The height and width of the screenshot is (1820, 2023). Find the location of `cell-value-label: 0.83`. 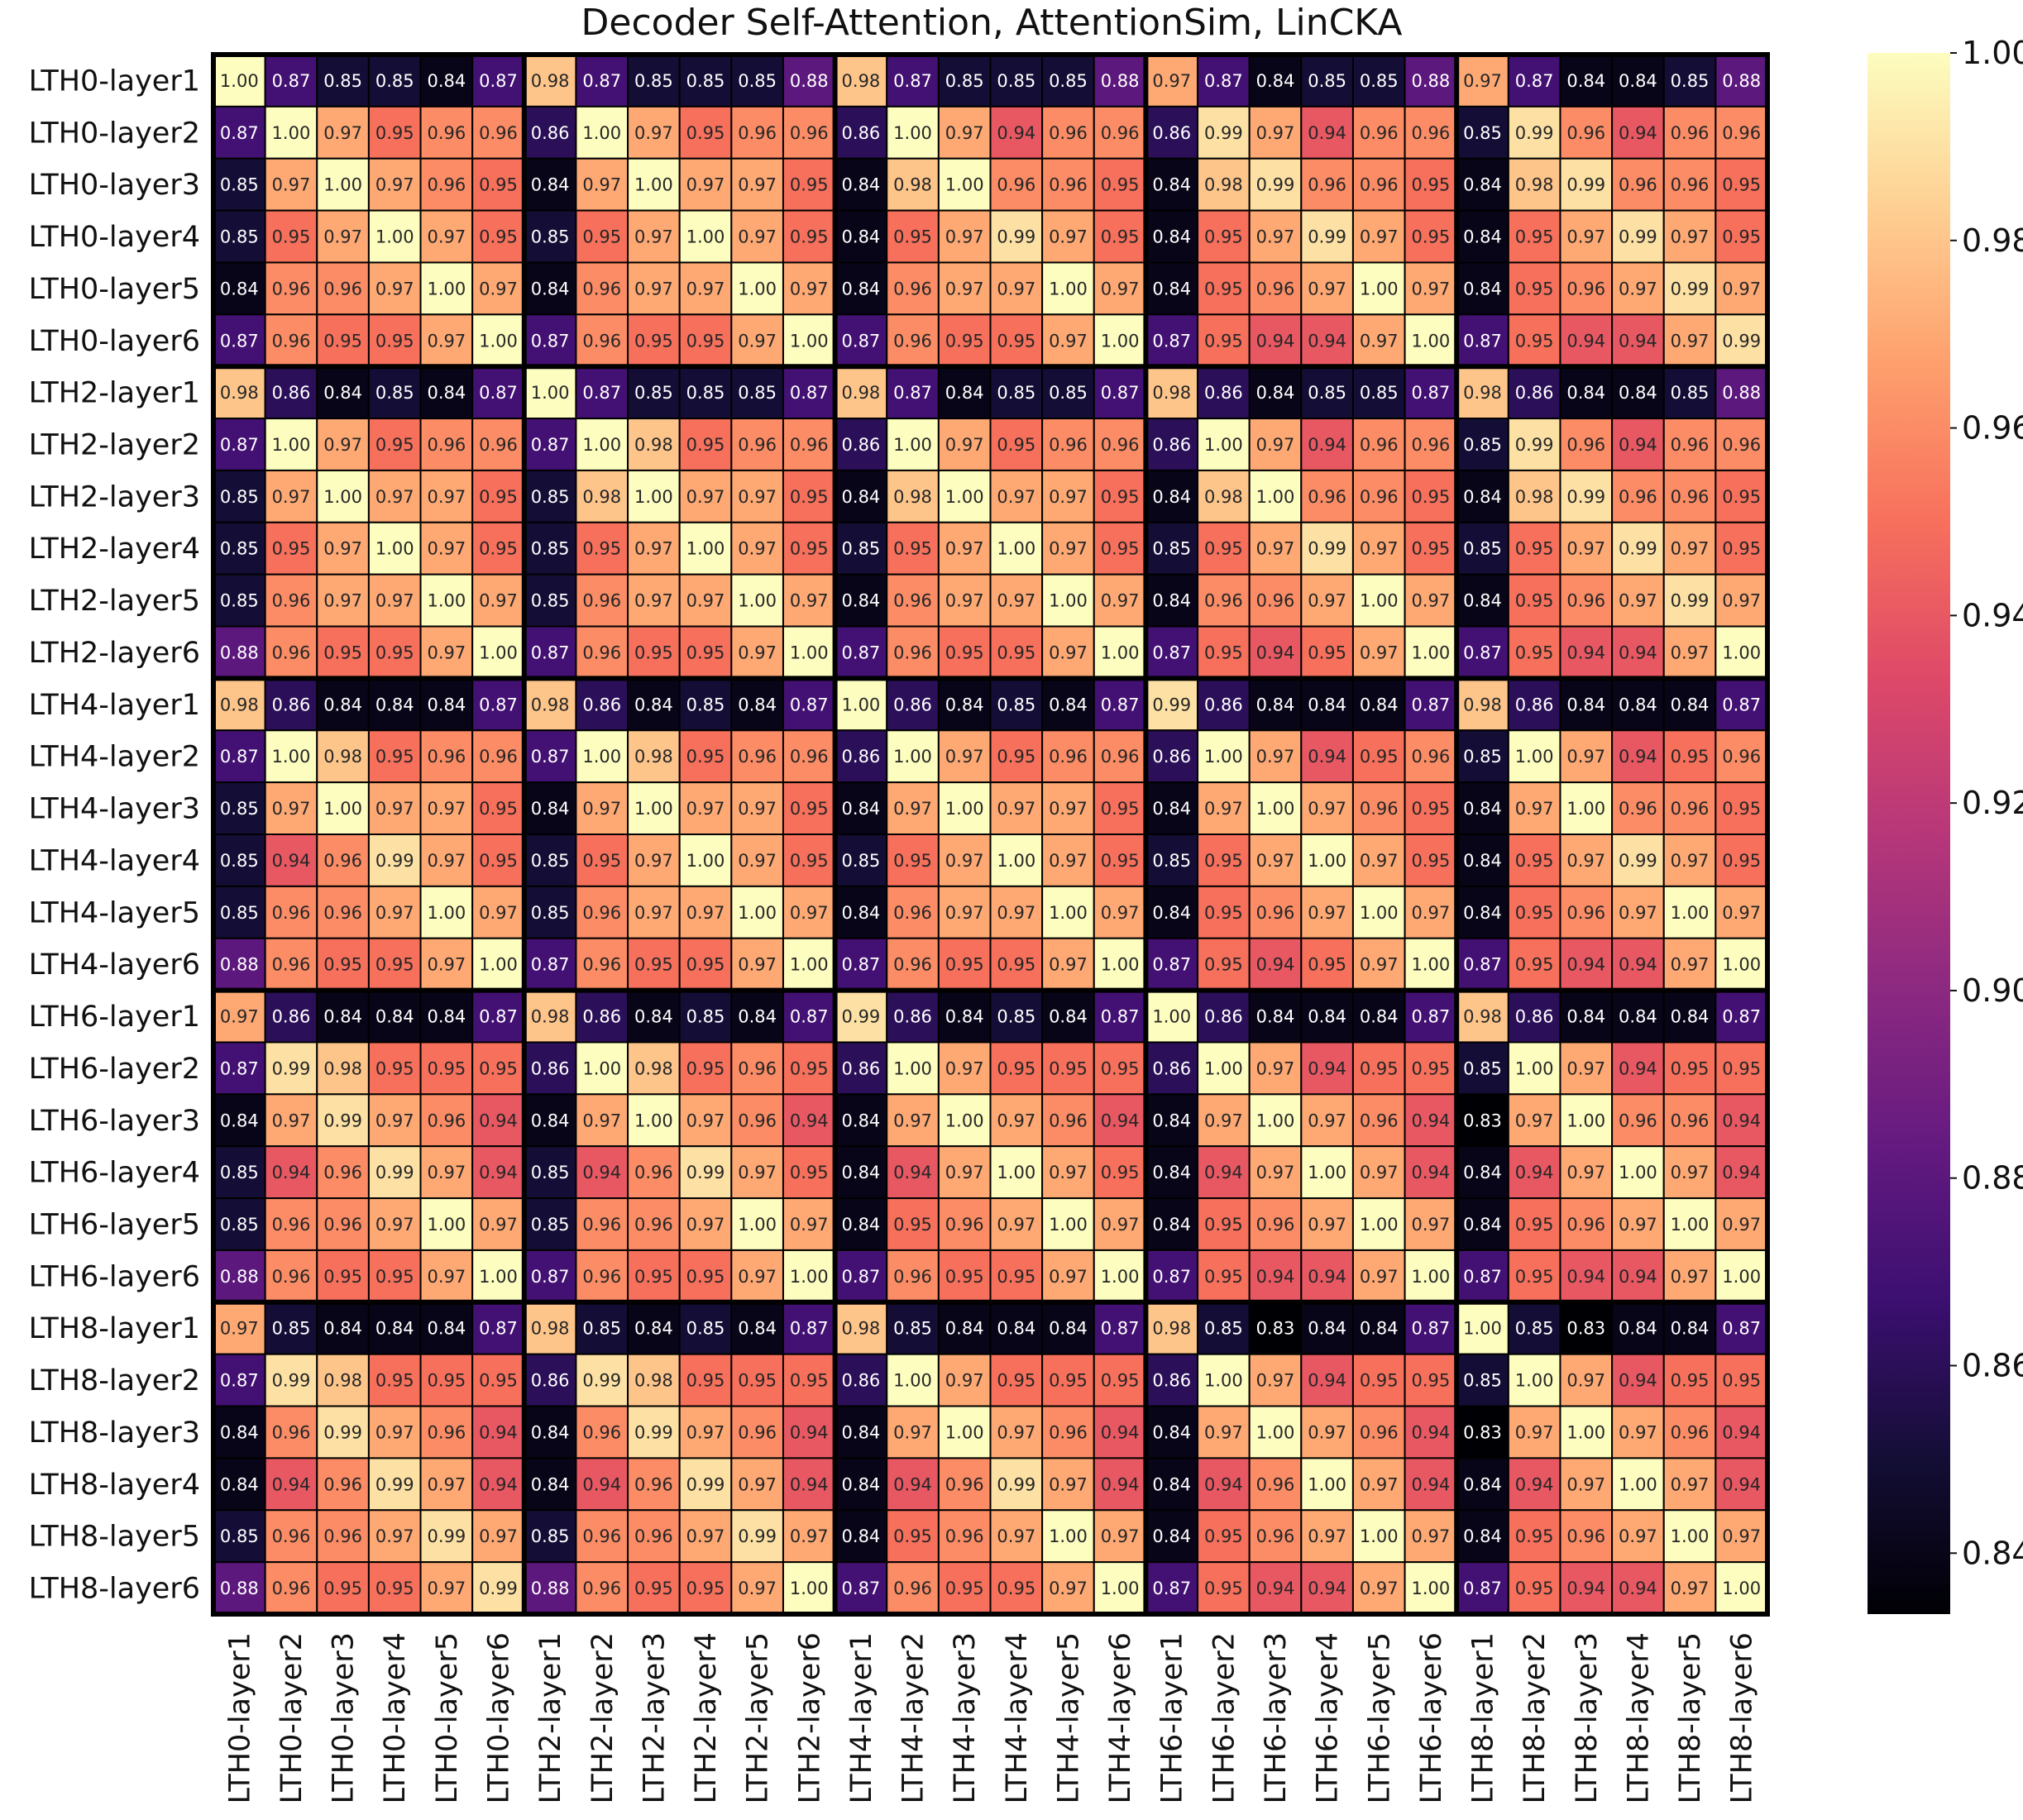

cell-value-label: 0.83 is located at coordinates (1585, 1329).